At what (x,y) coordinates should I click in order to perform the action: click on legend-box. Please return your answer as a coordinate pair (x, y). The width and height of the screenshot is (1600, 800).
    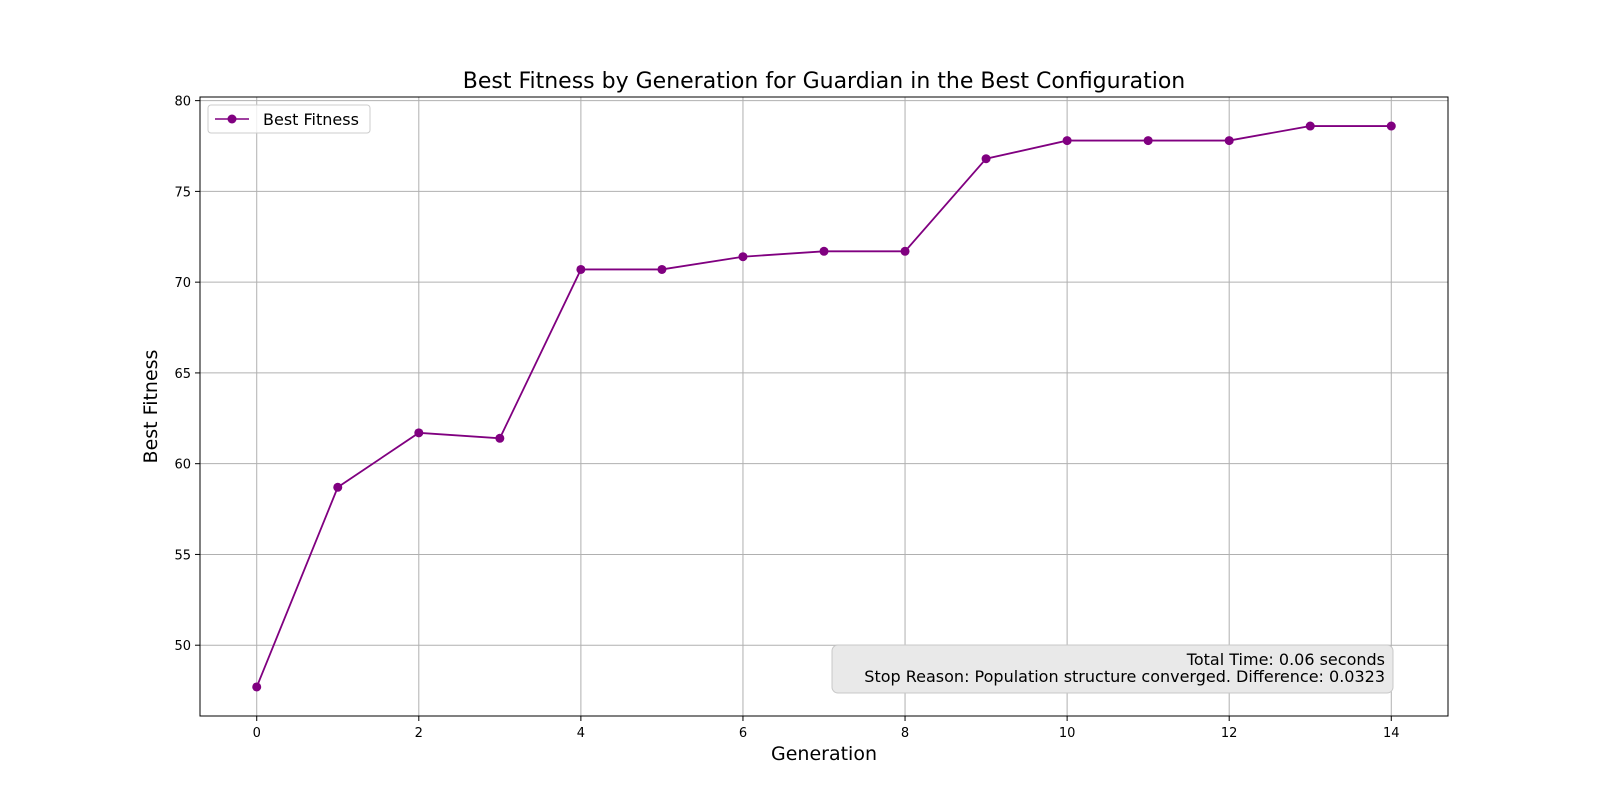
    Looking at the image, I should click on (289, 119).